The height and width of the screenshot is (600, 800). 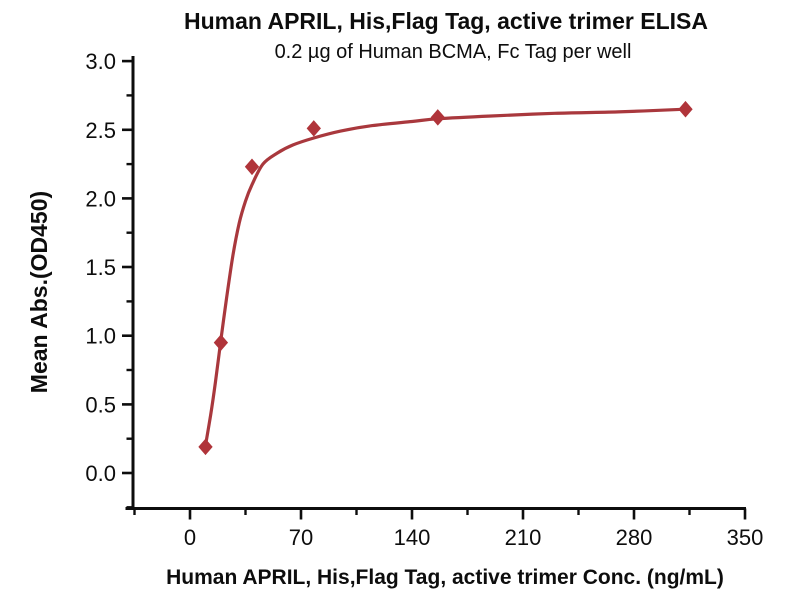 I want to click on y-axis-title: Mean Abs.(OD450), so click(x=39, y=292).